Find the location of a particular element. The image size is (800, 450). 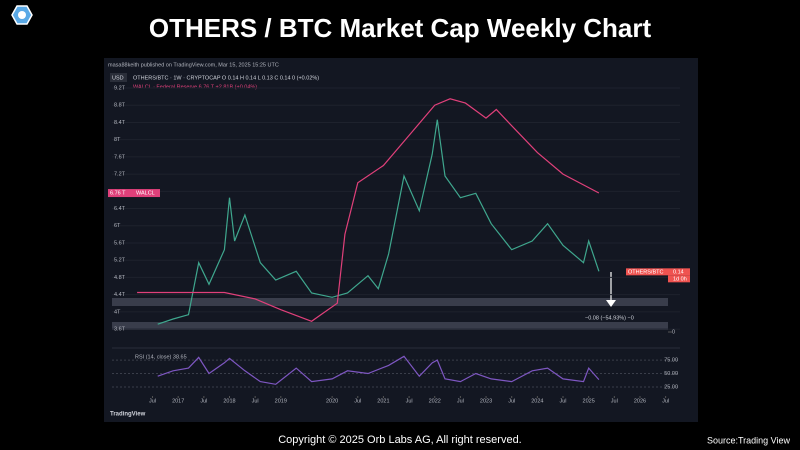

price-tag-value: 0.14 is located at coordinates (678, 272).